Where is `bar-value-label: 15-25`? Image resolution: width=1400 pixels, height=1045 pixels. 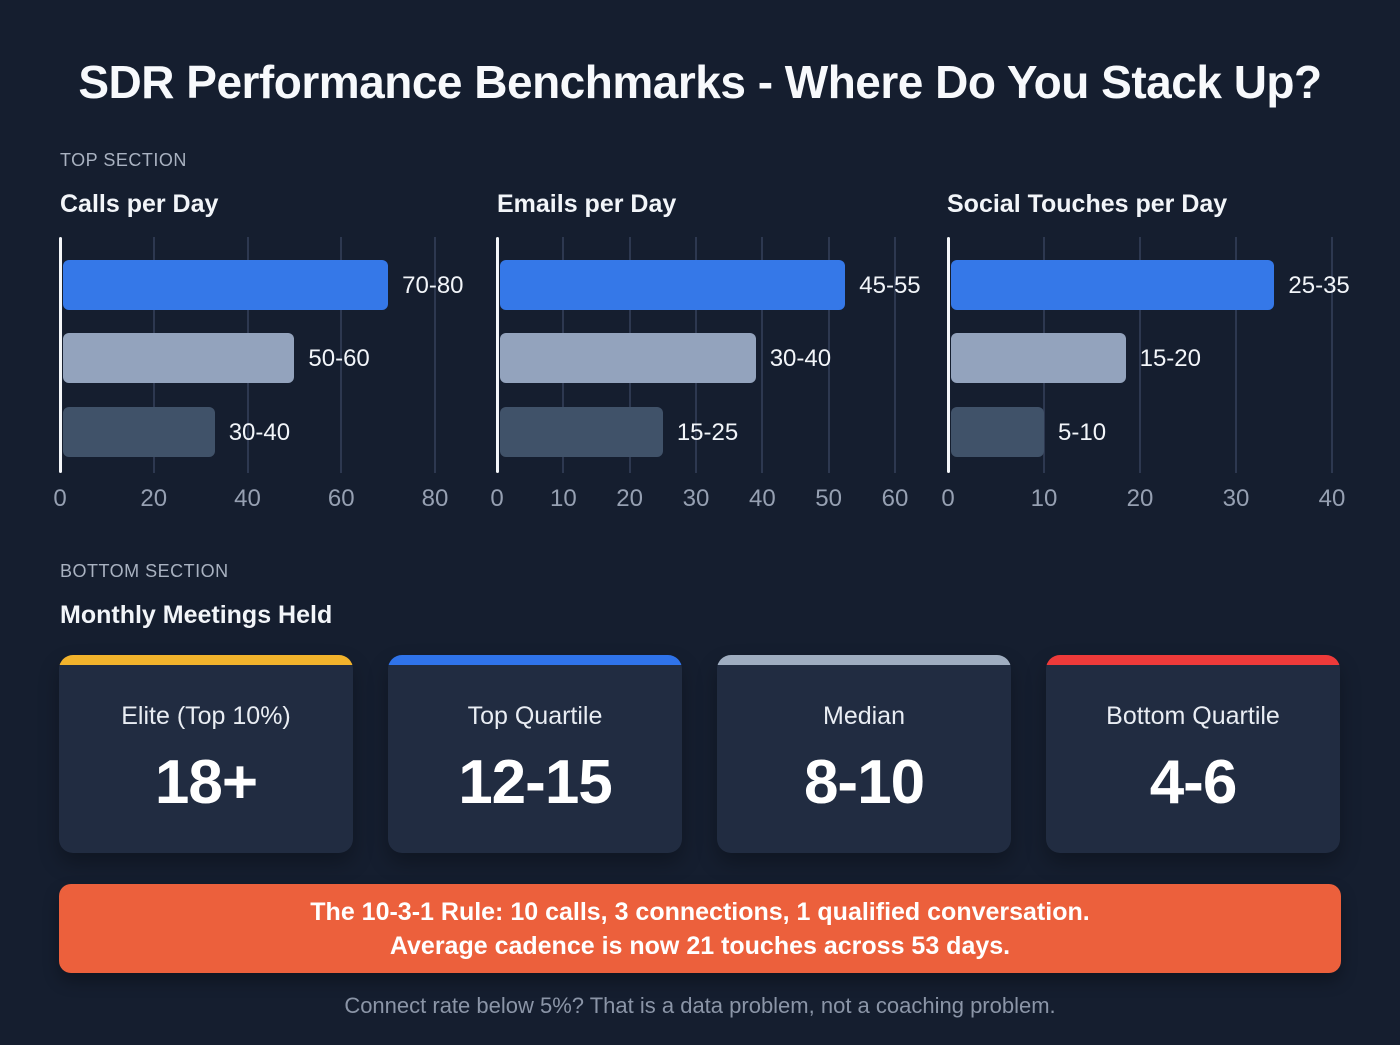 bar-value-label: 15-25 is located at coordinates (707, 432).